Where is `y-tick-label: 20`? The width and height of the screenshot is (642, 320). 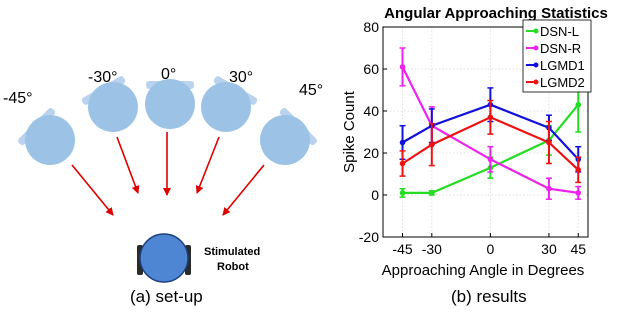 y-tick-label: 20 is located at coordinates (371, 153).